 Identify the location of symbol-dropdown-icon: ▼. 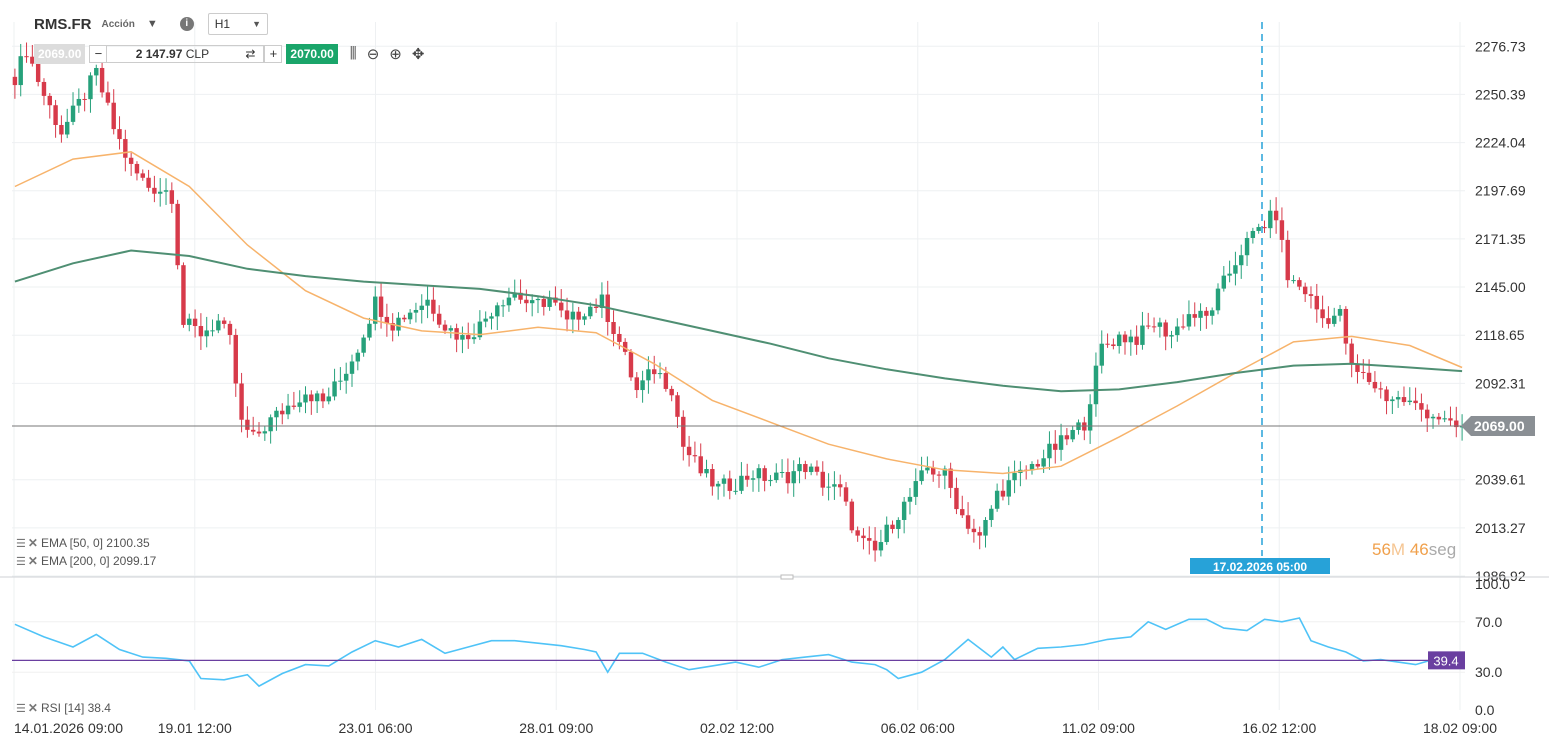
(152, 24).